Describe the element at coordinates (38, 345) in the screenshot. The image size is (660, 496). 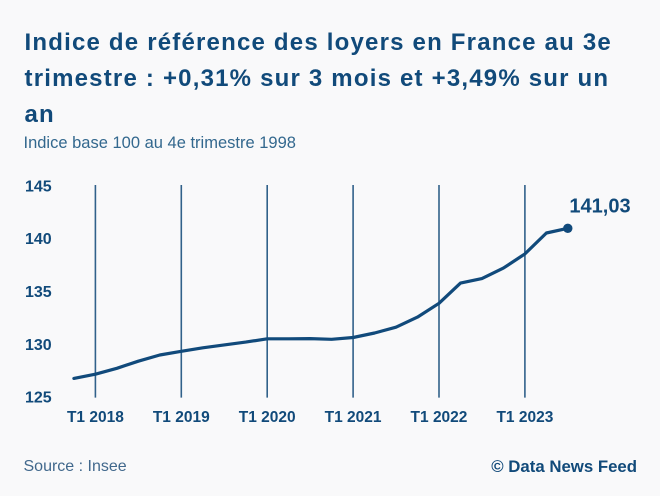
I see `svg-text: 130` at that location.